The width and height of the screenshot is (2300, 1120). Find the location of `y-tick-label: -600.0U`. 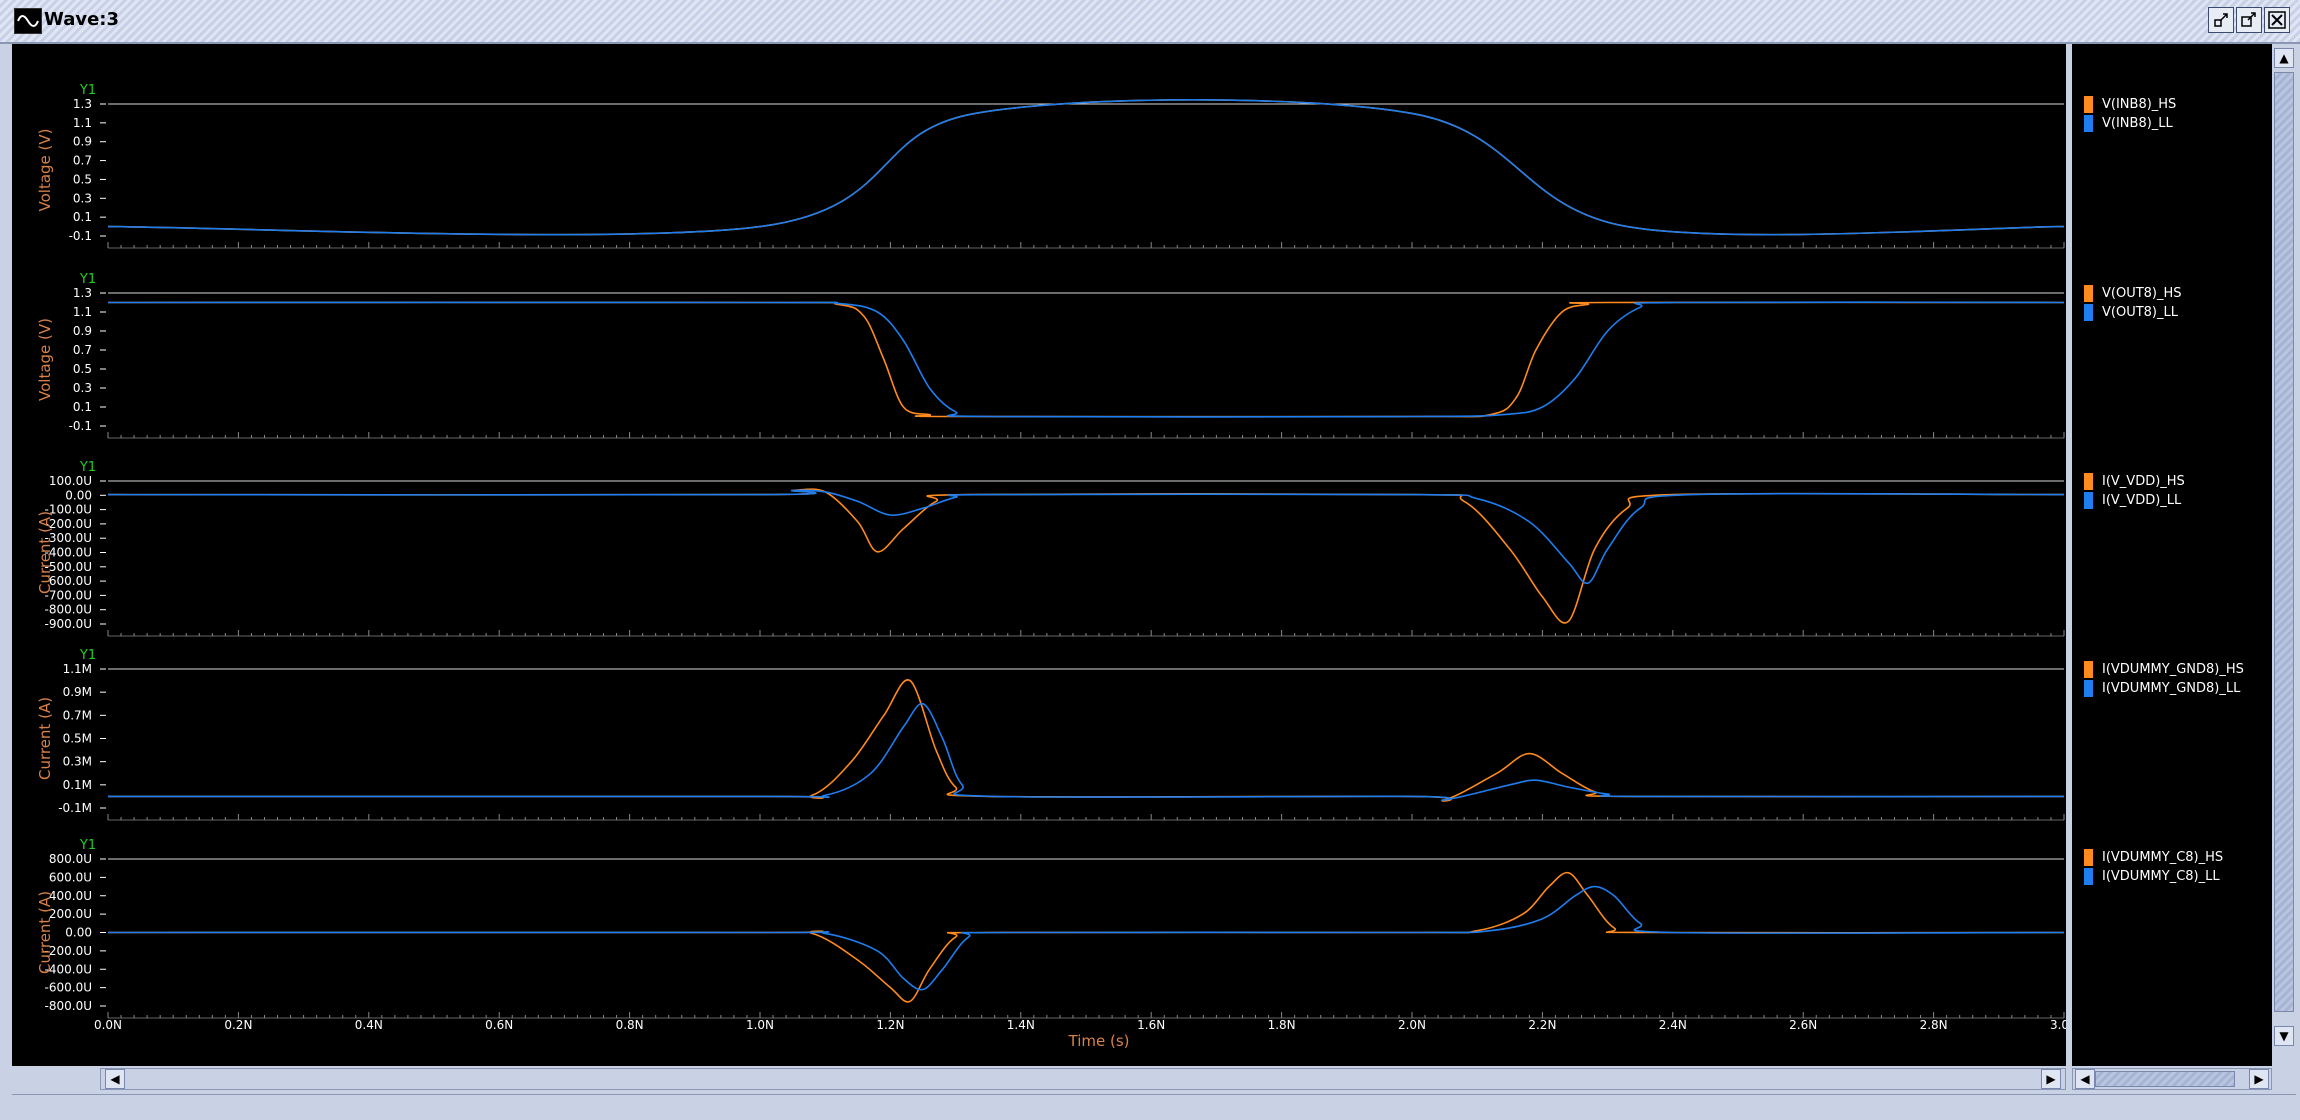

y-tick-label: -600.0U is located at coordinates (68, 988).